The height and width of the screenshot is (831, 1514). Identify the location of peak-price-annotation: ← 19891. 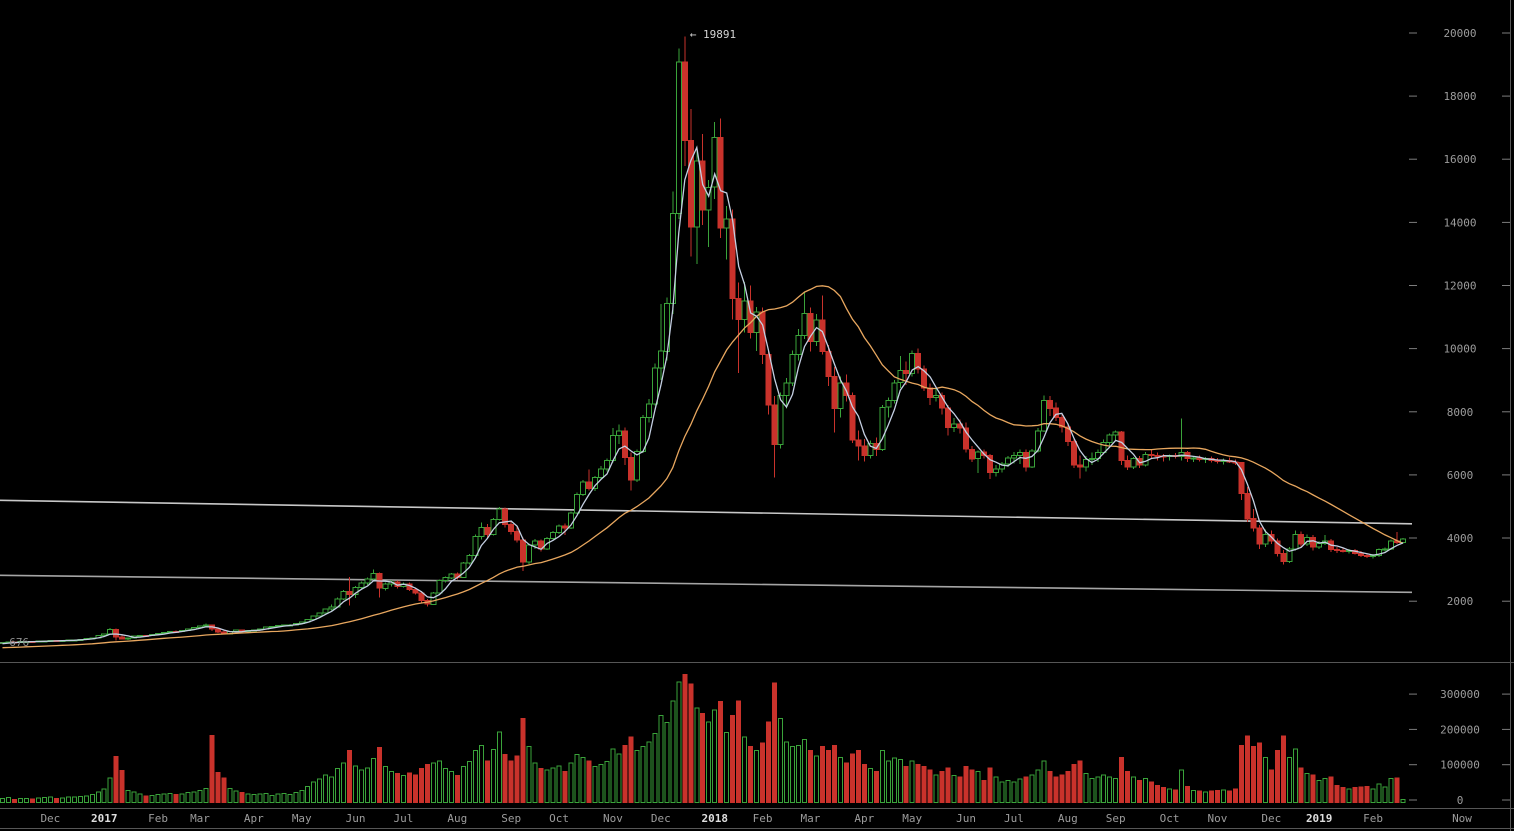
(713, 35).